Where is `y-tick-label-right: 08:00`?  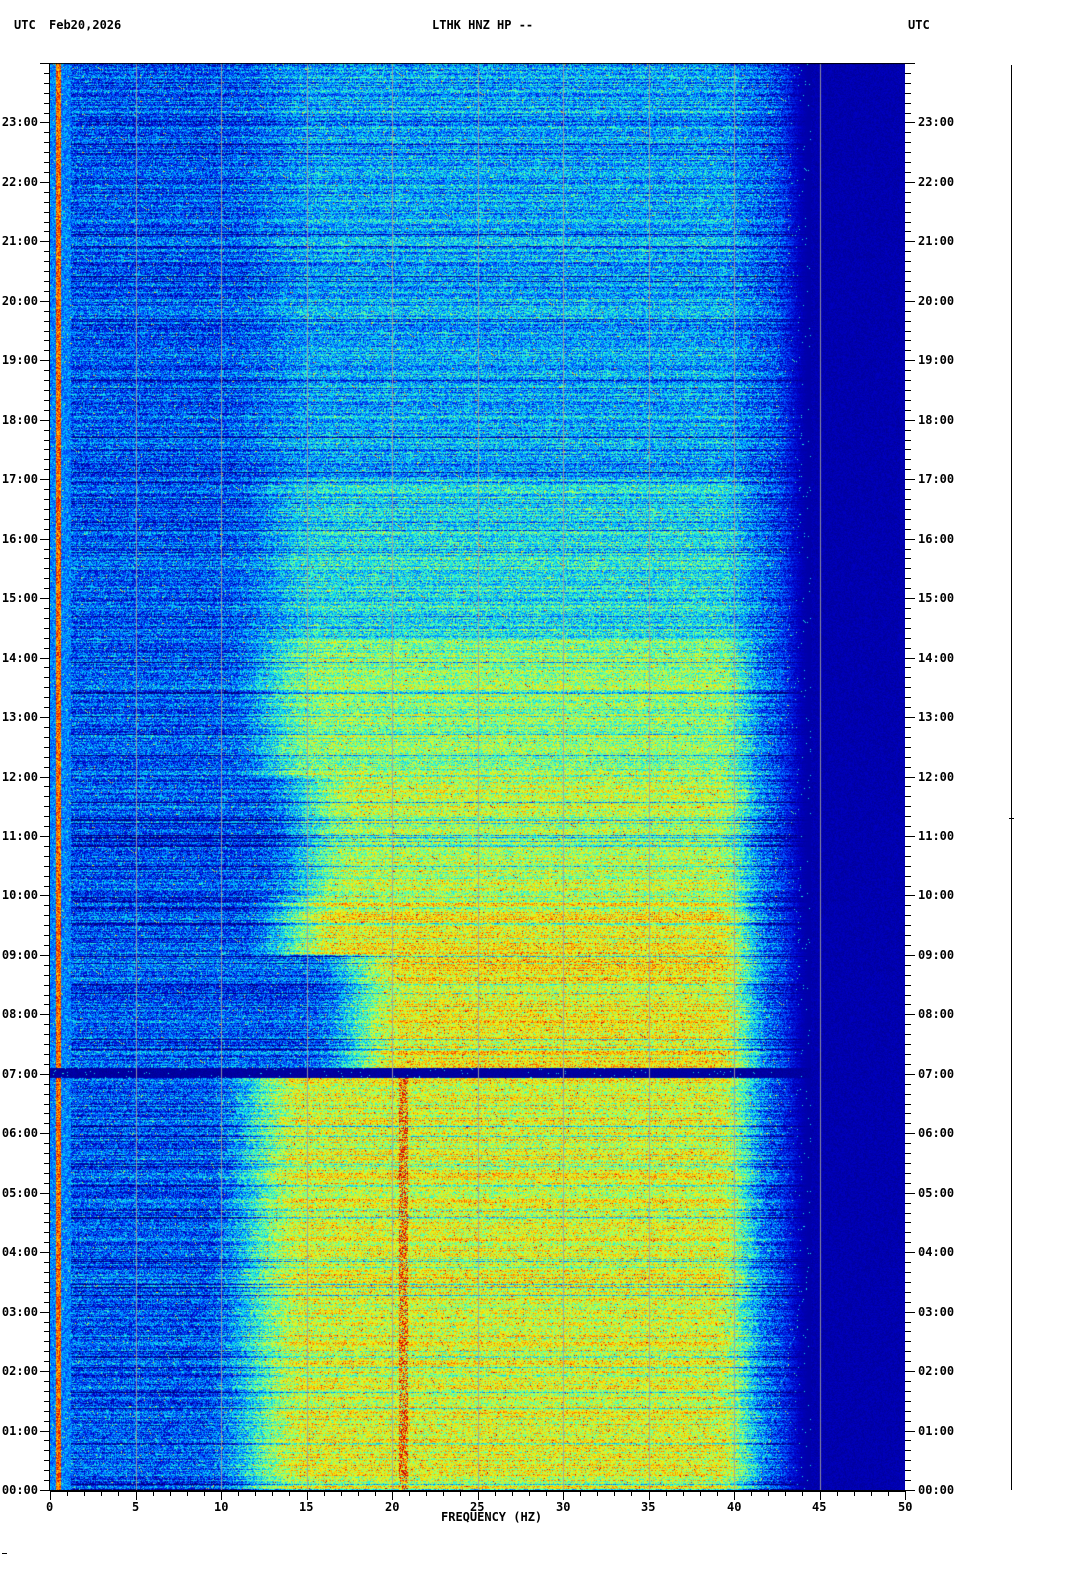 y-tick-label-right: 08:00 is located at coordinates (936, 1014).